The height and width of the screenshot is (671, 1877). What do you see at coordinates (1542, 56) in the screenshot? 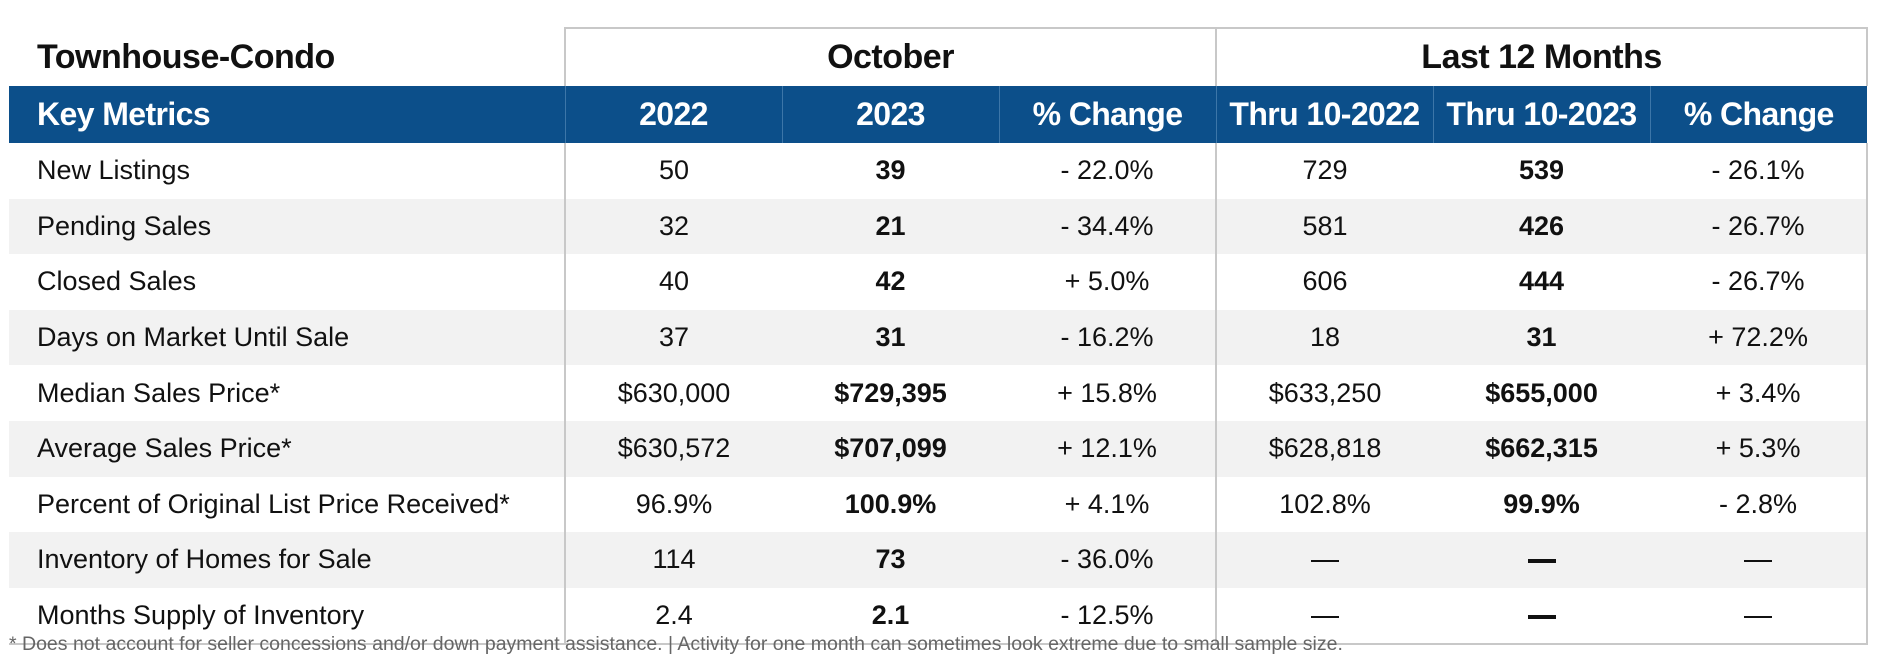
I see `group-header-last-12-months: Last 12 Months` at bounding box center [1542, 56].